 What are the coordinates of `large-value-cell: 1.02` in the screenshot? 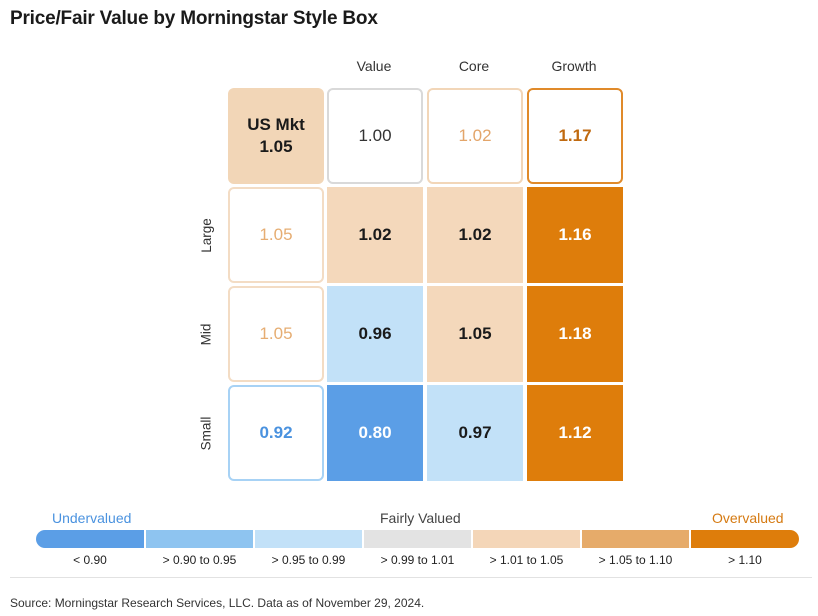 It's located at (375, 235).